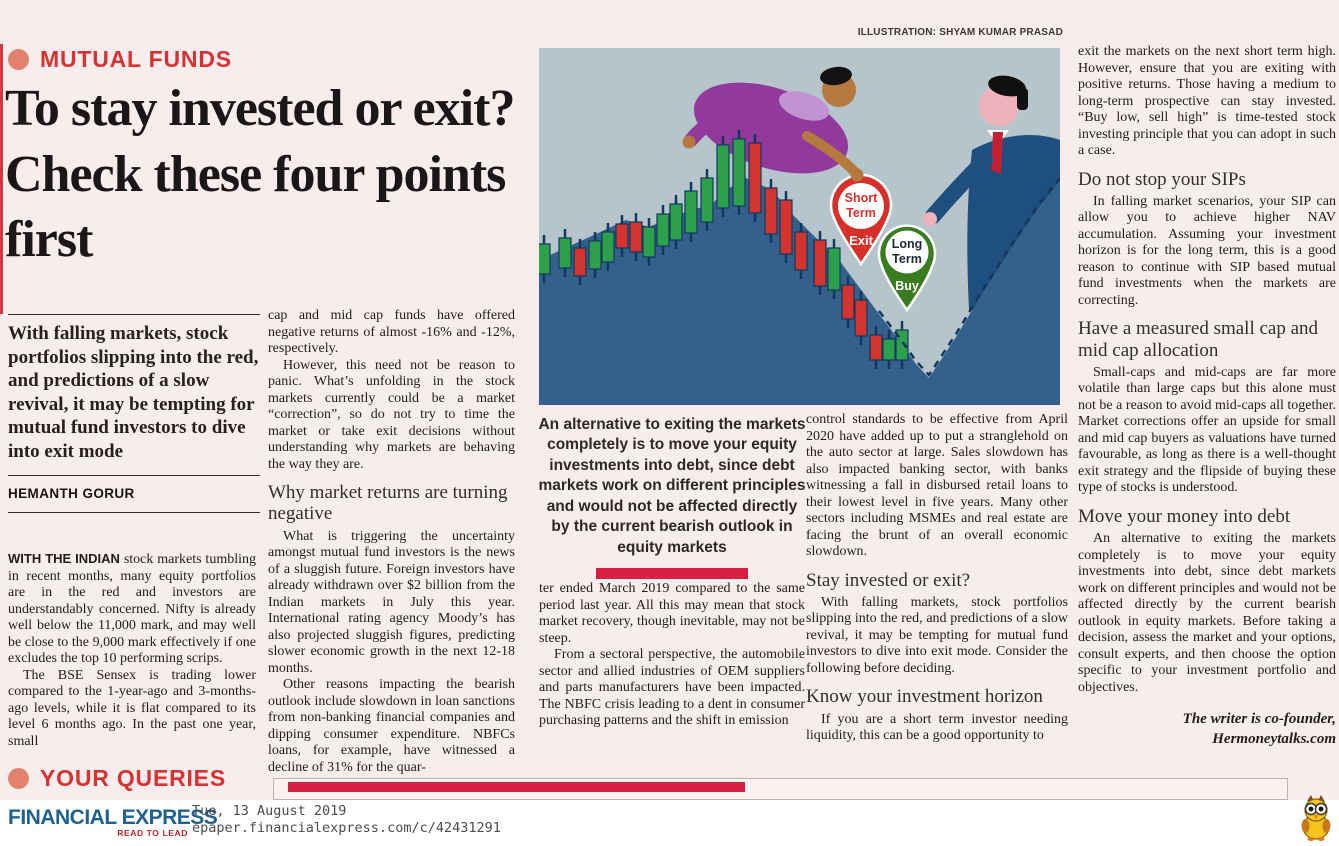 This screenshot has height=846, width=1339. I want to click on short-term-exit-pin: Short Term Exit, so click(861, 220).